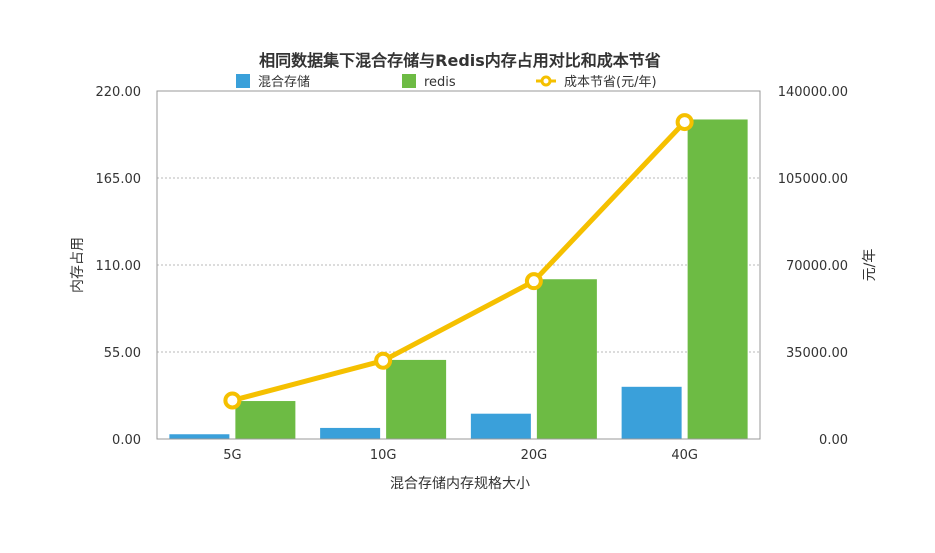 This screenshot has width=935, height=553. Describe the element at coordinates (243, 81) in the screenshot. I see `legend-swatch-hybrid` at that location.